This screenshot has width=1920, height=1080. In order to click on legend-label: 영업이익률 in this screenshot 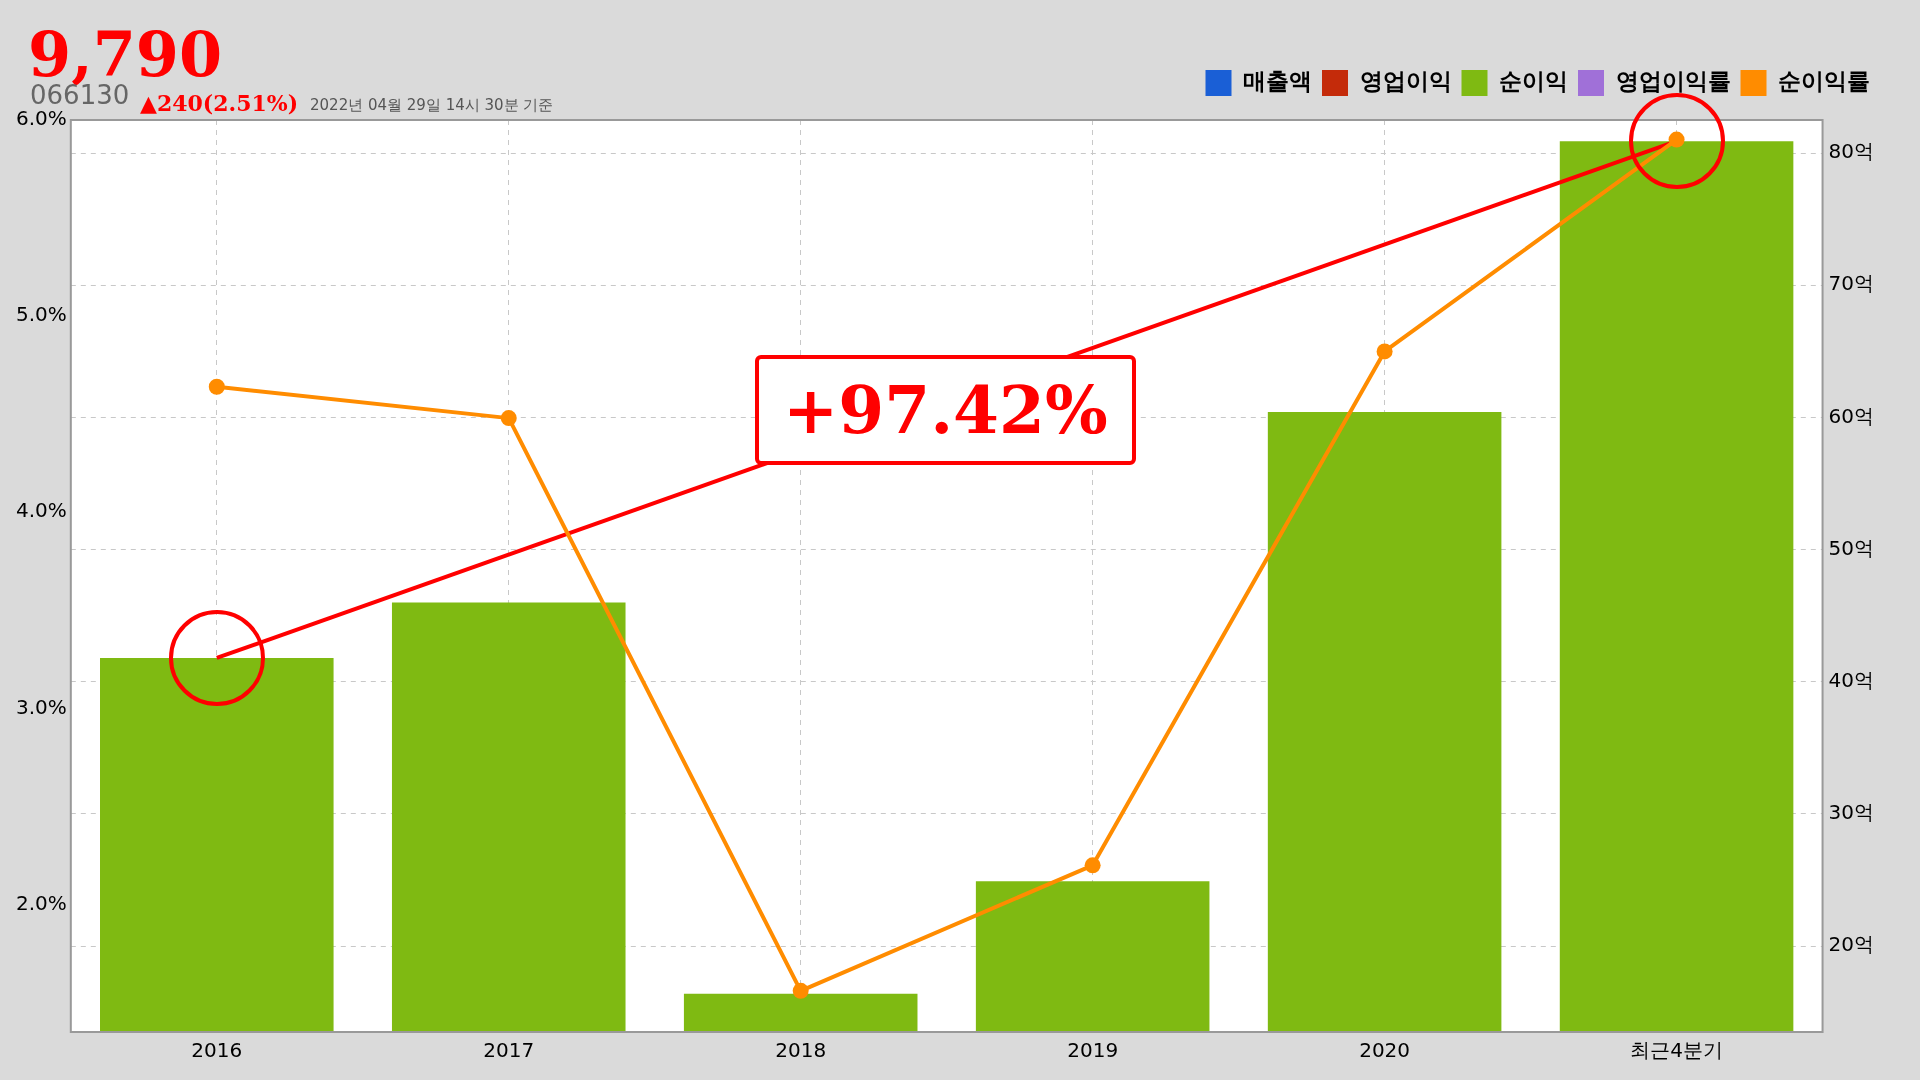, I will do `click(1673, 80)`.